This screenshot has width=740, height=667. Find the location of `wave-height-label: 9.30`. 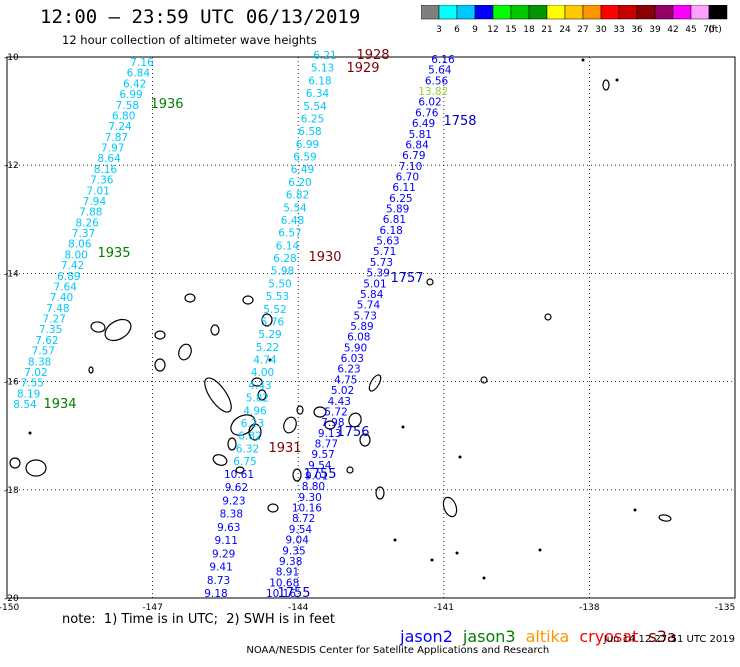

wave-height-label: 9.30 is located at coordinates (309, 498).